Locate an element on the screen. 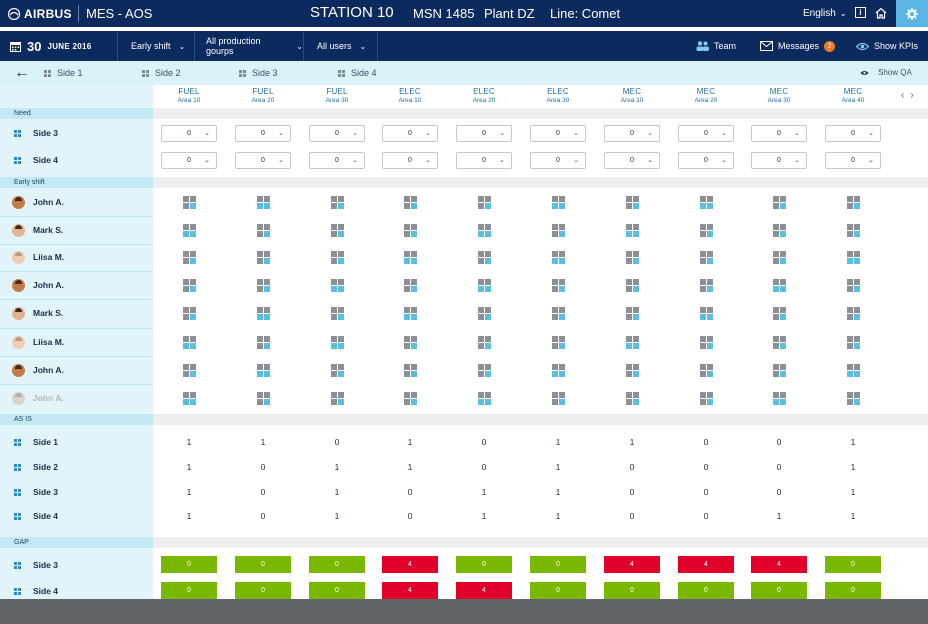  show-kpis-button: Show KPIs is located at coordinates (887, 46).